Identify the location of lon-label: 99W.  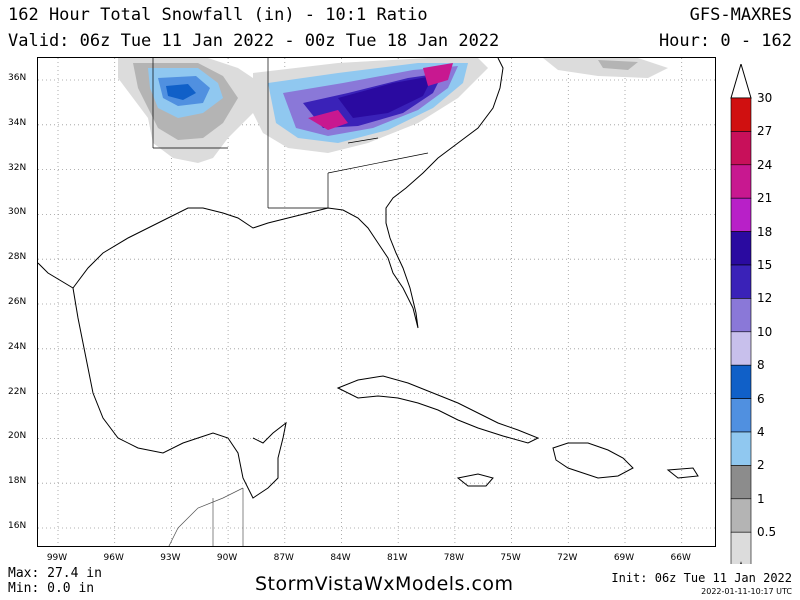
(57, 558).